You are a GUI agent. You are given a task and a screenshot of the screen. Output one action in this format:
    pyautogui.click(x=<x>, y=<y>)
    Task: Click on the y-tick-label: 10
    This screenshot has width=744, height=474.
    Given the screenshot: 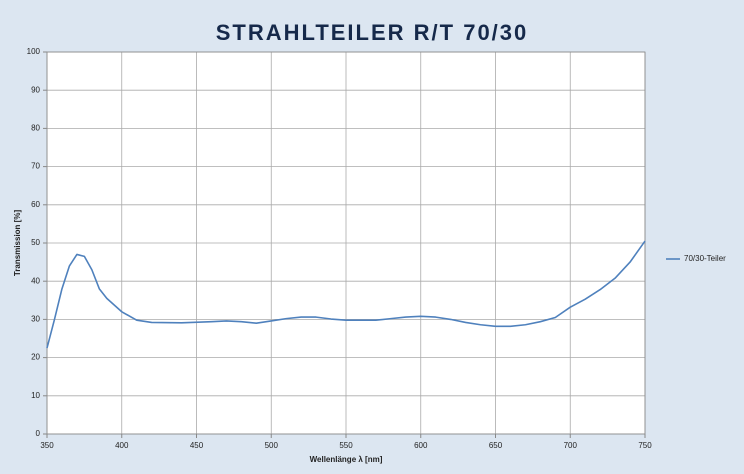 What is the action you would take?
    pyautogui.click(x=35, y=395)
    